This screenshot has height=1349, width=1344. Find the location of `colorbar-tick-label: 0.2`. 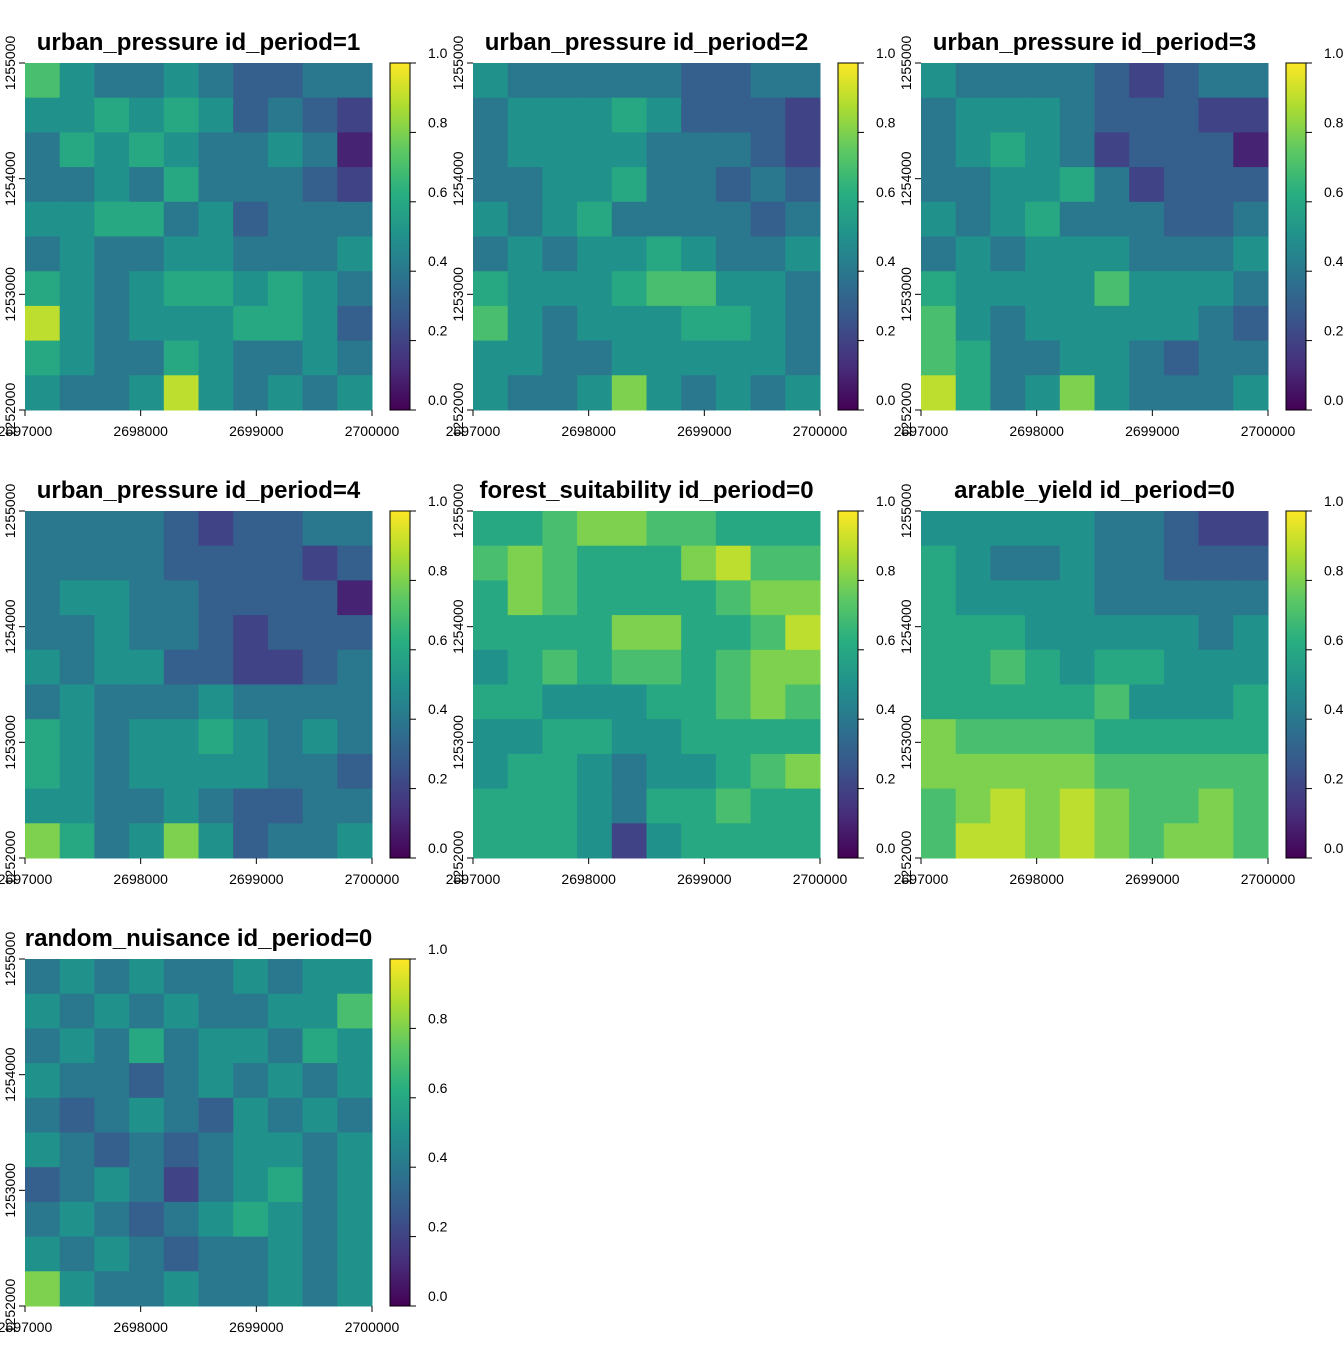

colorbar-tick-label: 0.2 is located at coordinates (438, 1227).